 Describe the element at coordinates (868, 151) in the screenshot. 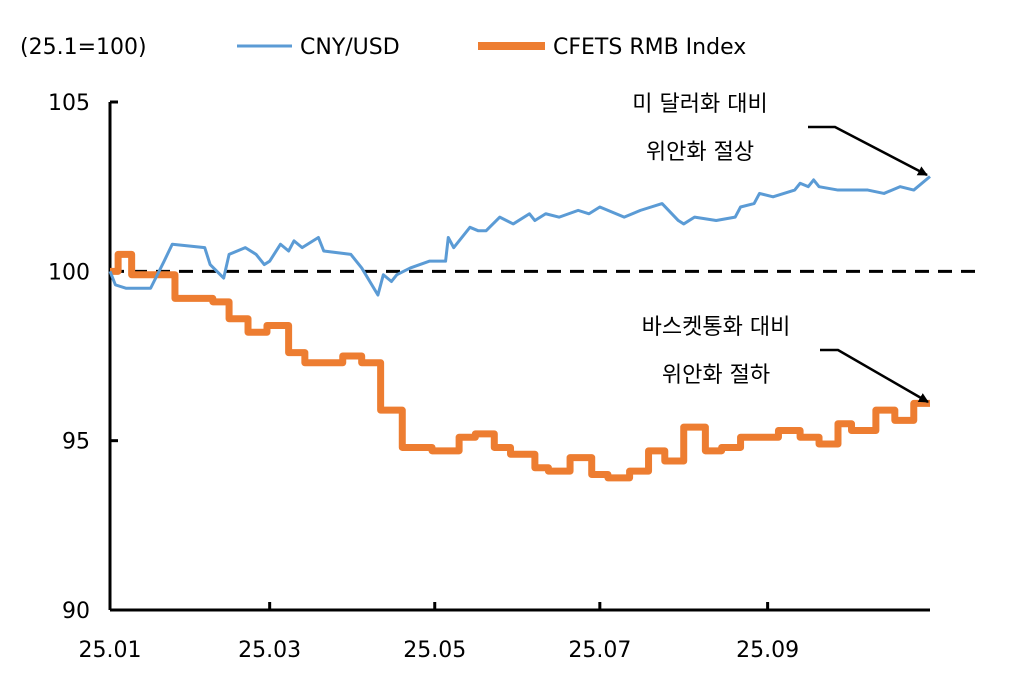

I see `annotation-arrow-appreciation` at that location.